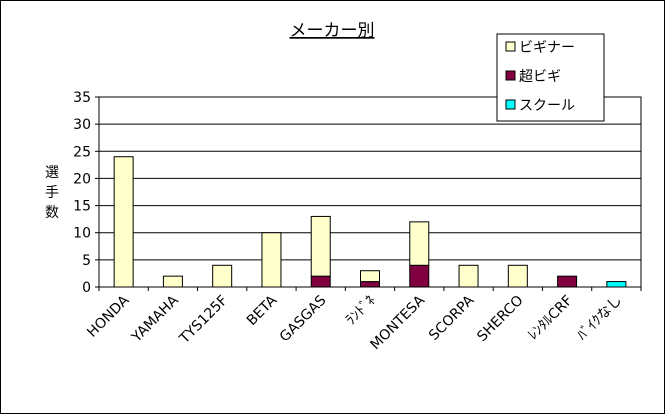 The image size is (665, 414). I want to click on x-tick-label: YAMAHA, so click(155, 319).